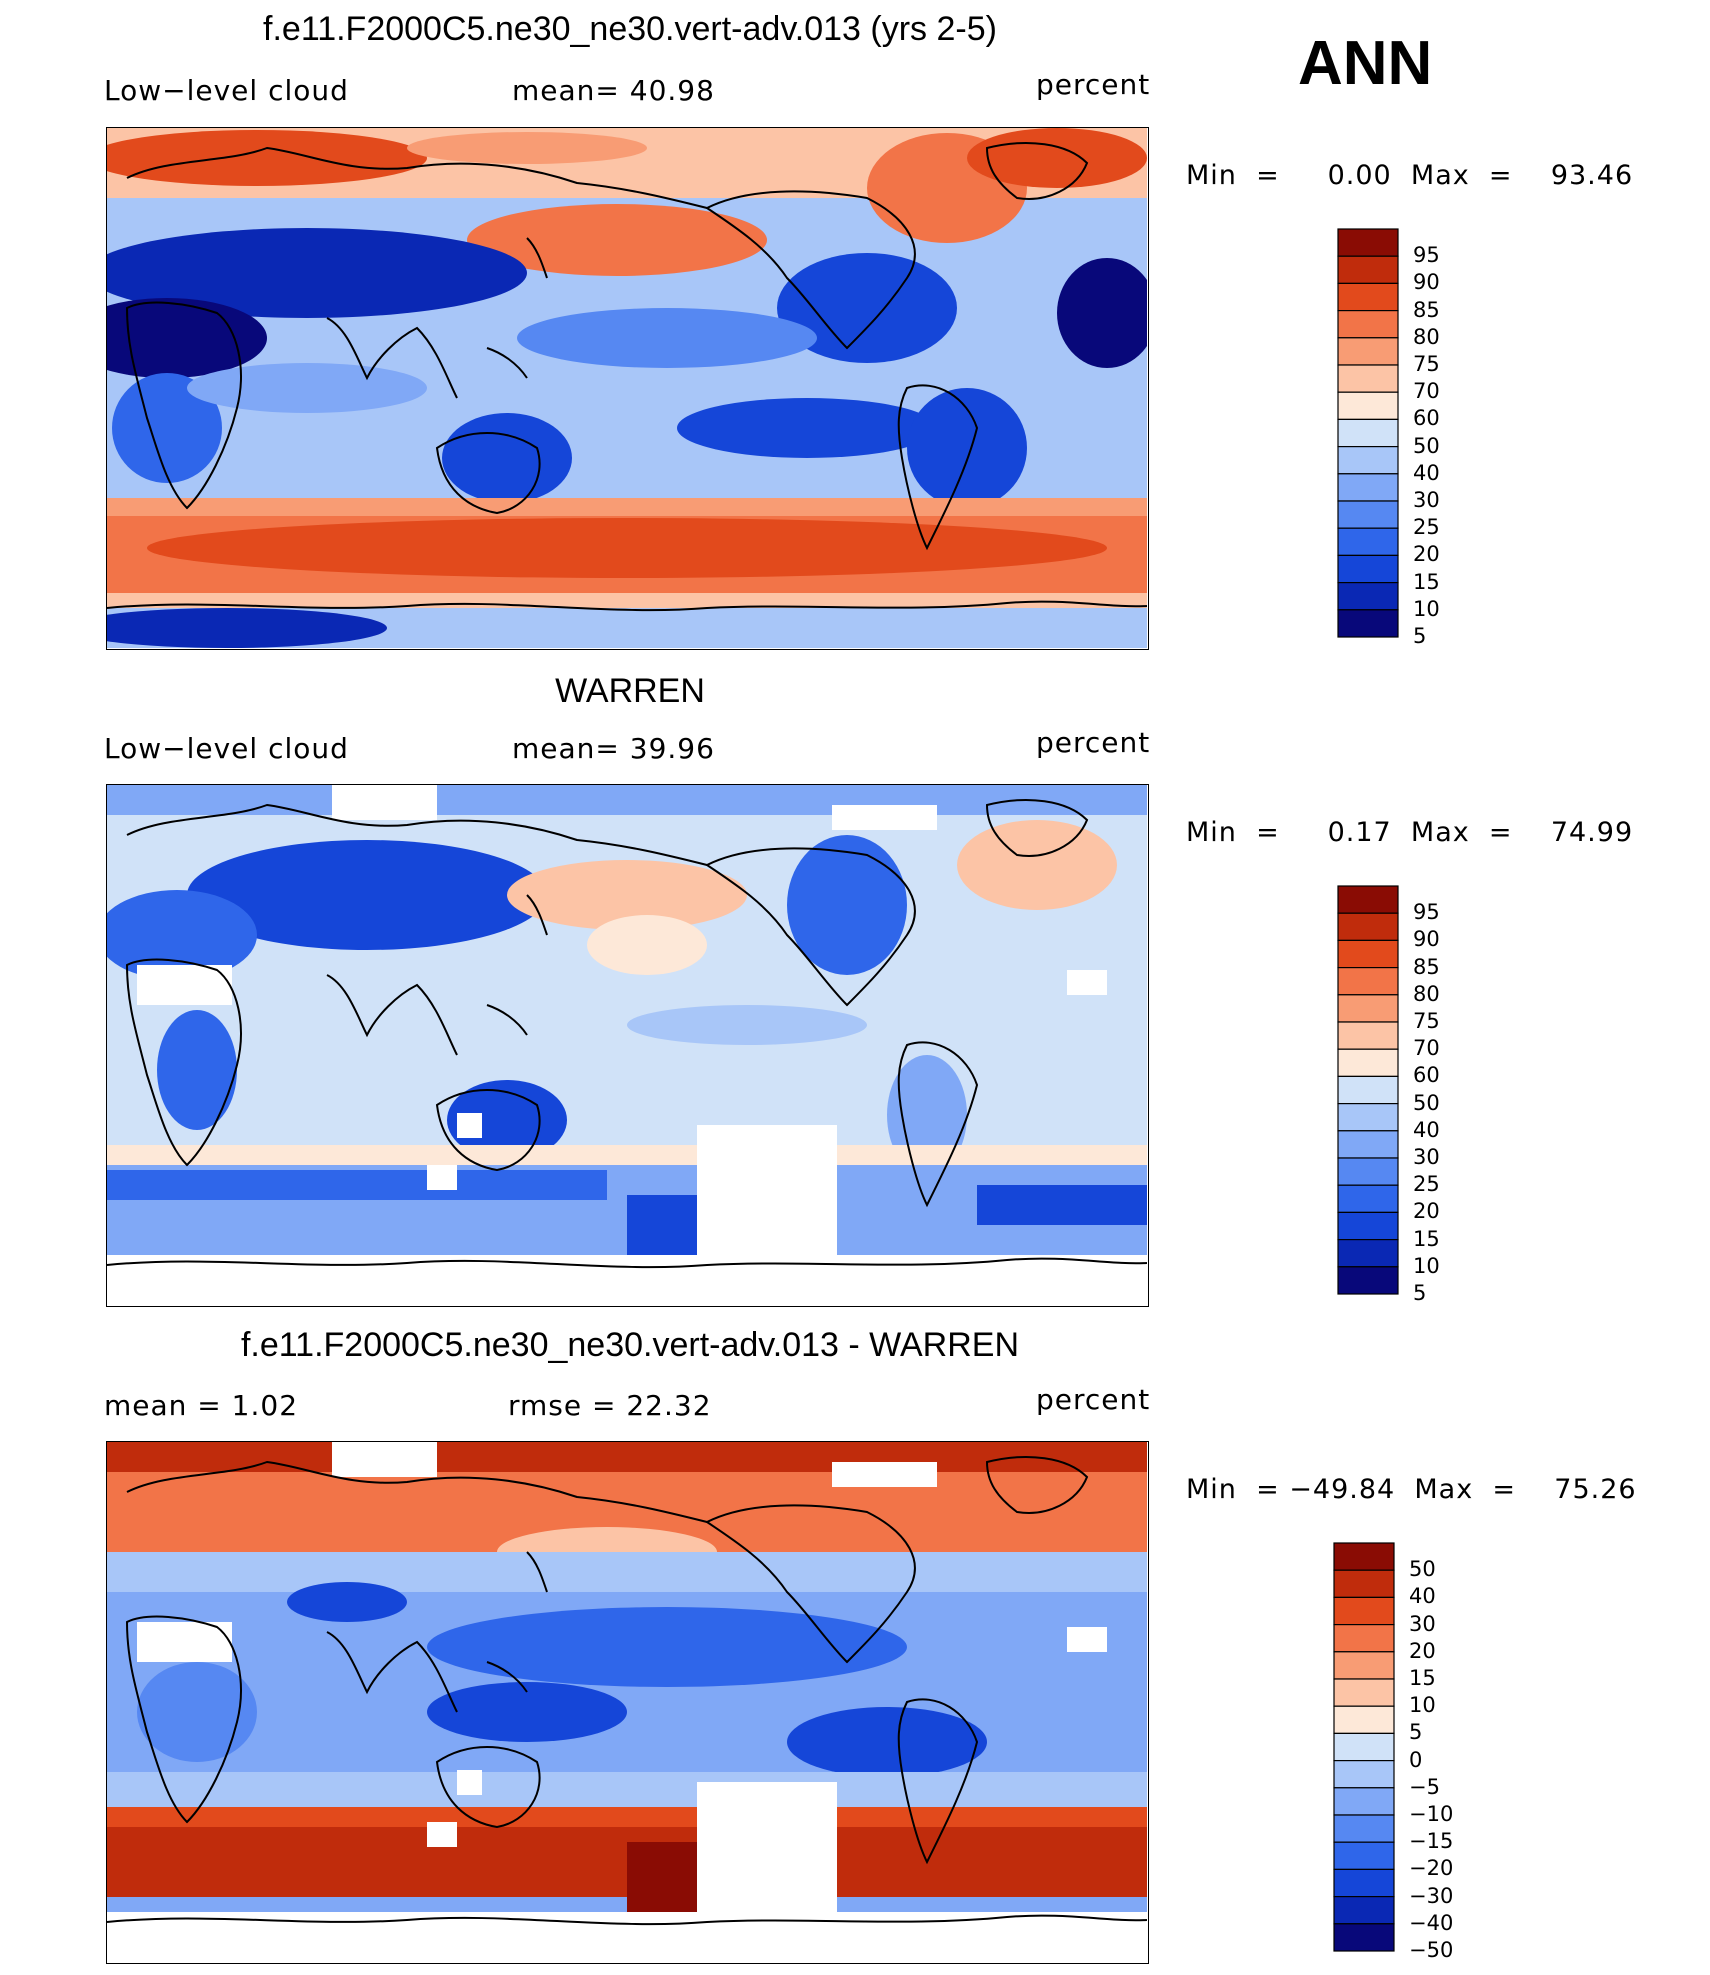  What do you see at coordinates (613, 90) in the screenshot?
I see `panel-model-mean: mean= 40.98` at bounding box center [613, 90].